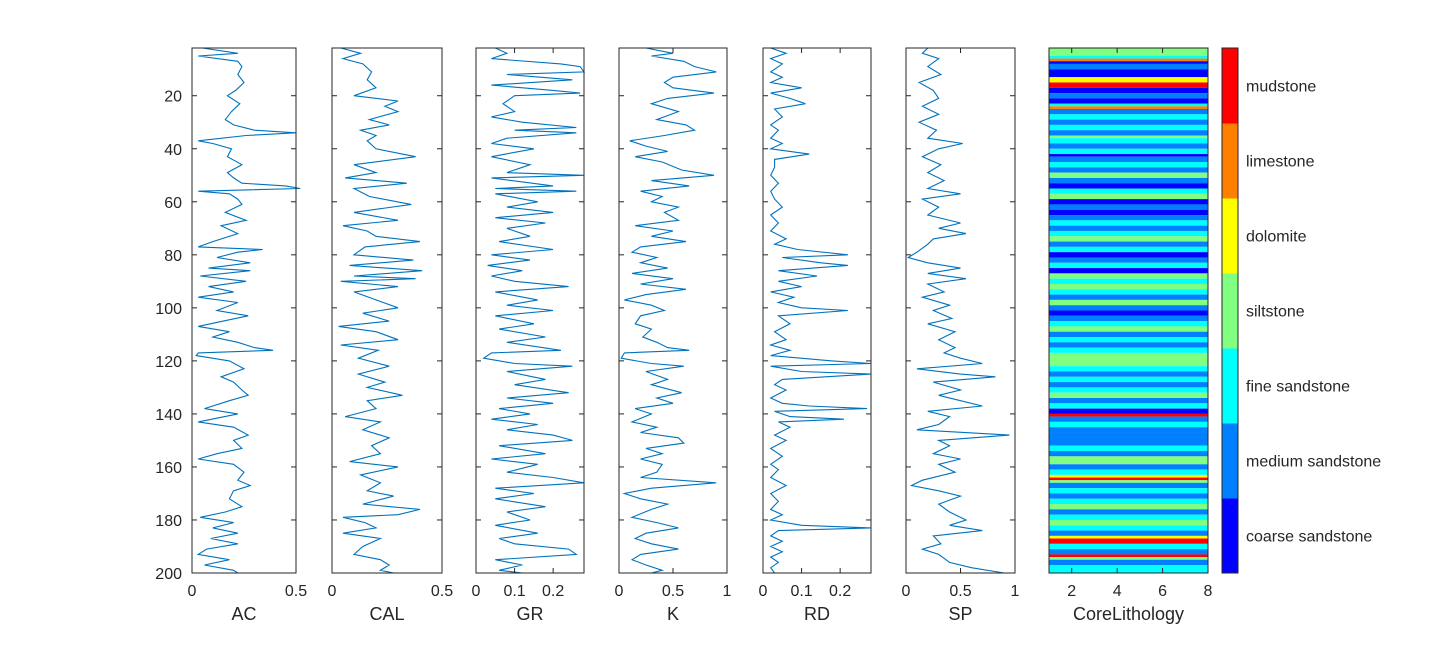  Describe the element at coordinates (1276, 237) in the screenshot. I see `colorbar-label: dolomite` at that location.